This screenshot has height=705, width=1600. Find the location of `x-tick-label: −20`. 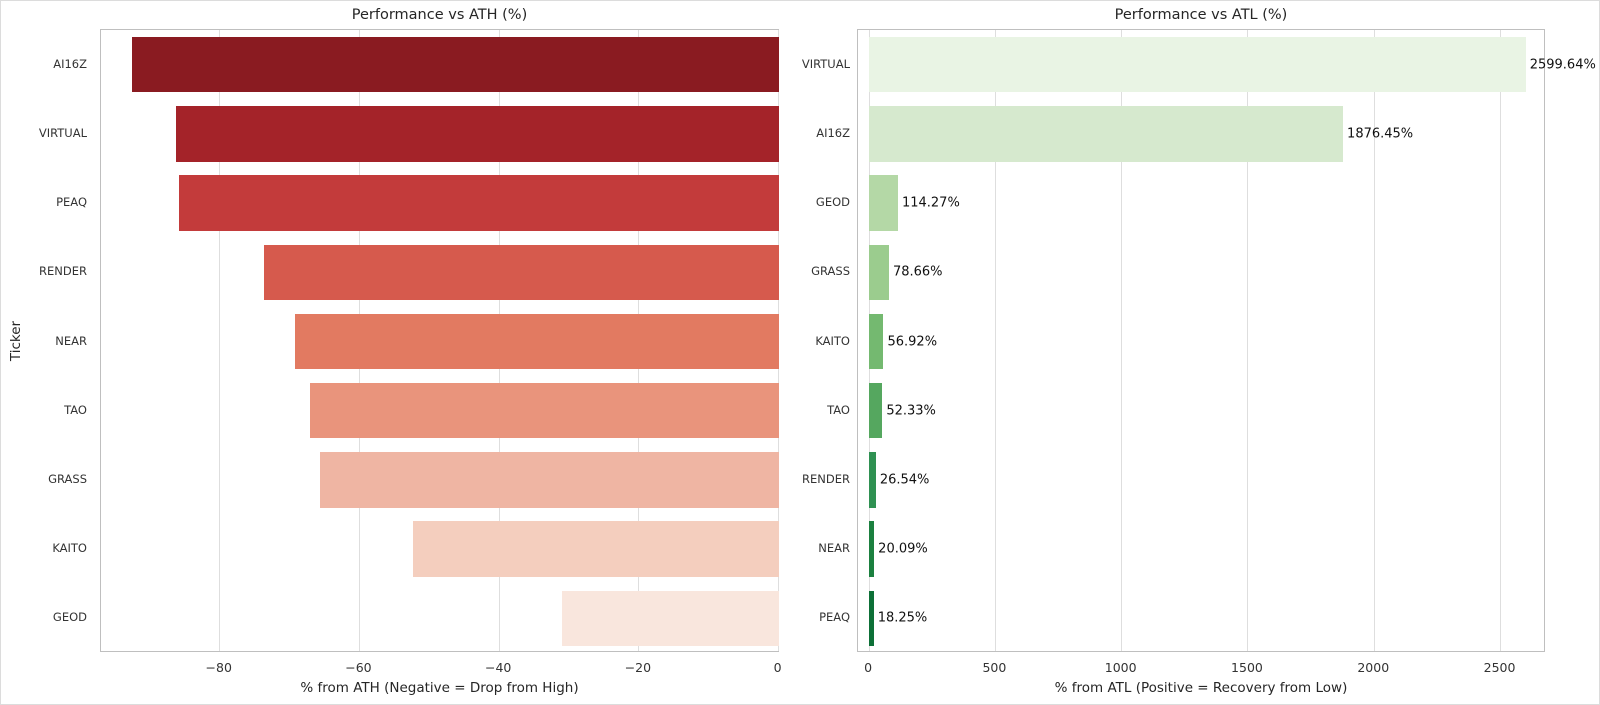

x-tick-label: −20 is located at coordinates (638, 667).